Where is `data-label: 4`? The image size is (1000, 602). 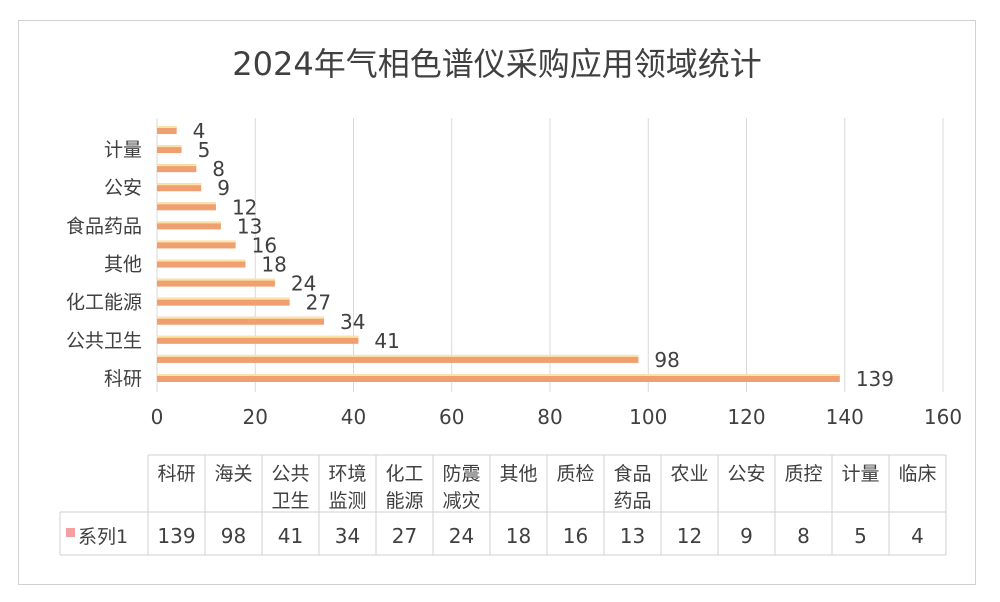 data-label: 4 is located at coordinates (199, 131).